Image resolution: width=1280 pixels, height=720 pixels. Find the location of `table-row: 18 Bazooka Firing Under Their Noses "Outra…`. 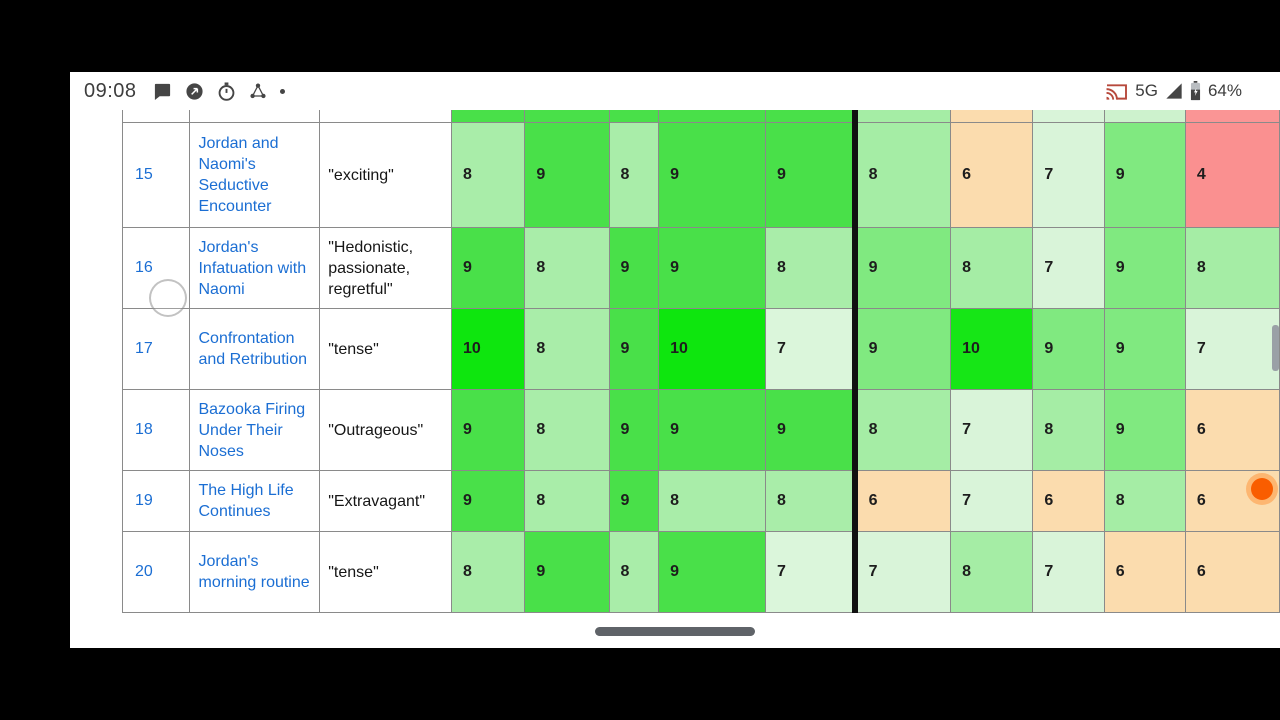

table-row: 18 Bazooka Firing Under Their Noses "Outra… is located at coordinates (700, 430).